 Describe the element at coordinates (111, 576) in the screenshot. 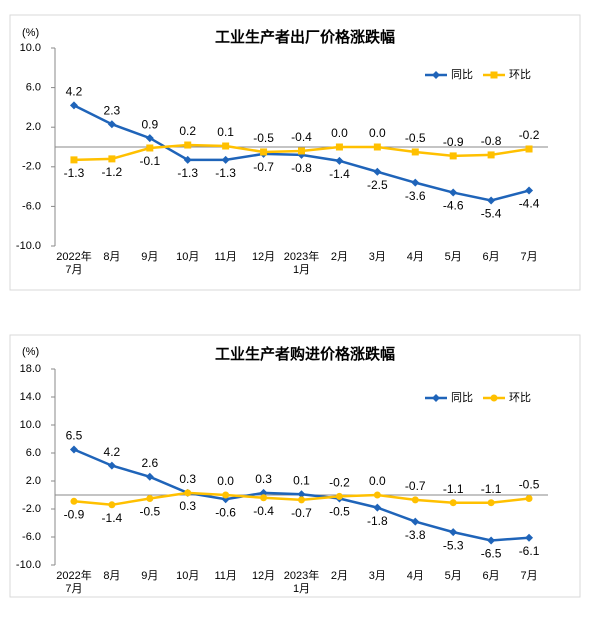

I see `x-tick-label: 8月` at that location.